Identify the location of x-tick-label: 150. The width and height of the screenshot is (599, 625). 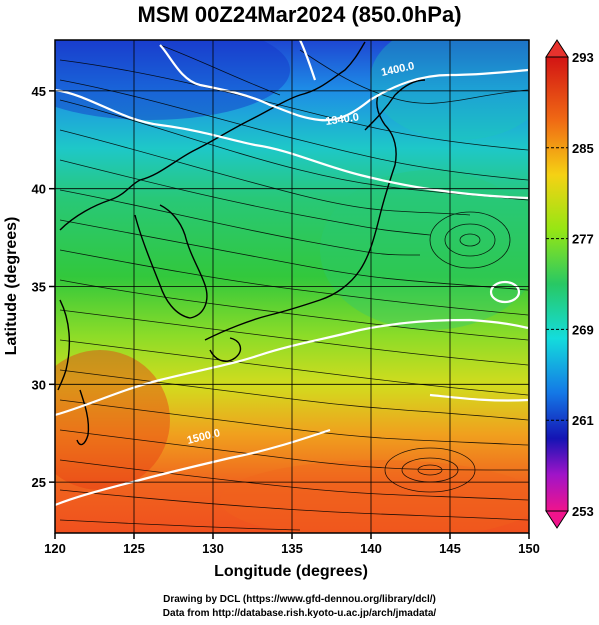
(529, 548).